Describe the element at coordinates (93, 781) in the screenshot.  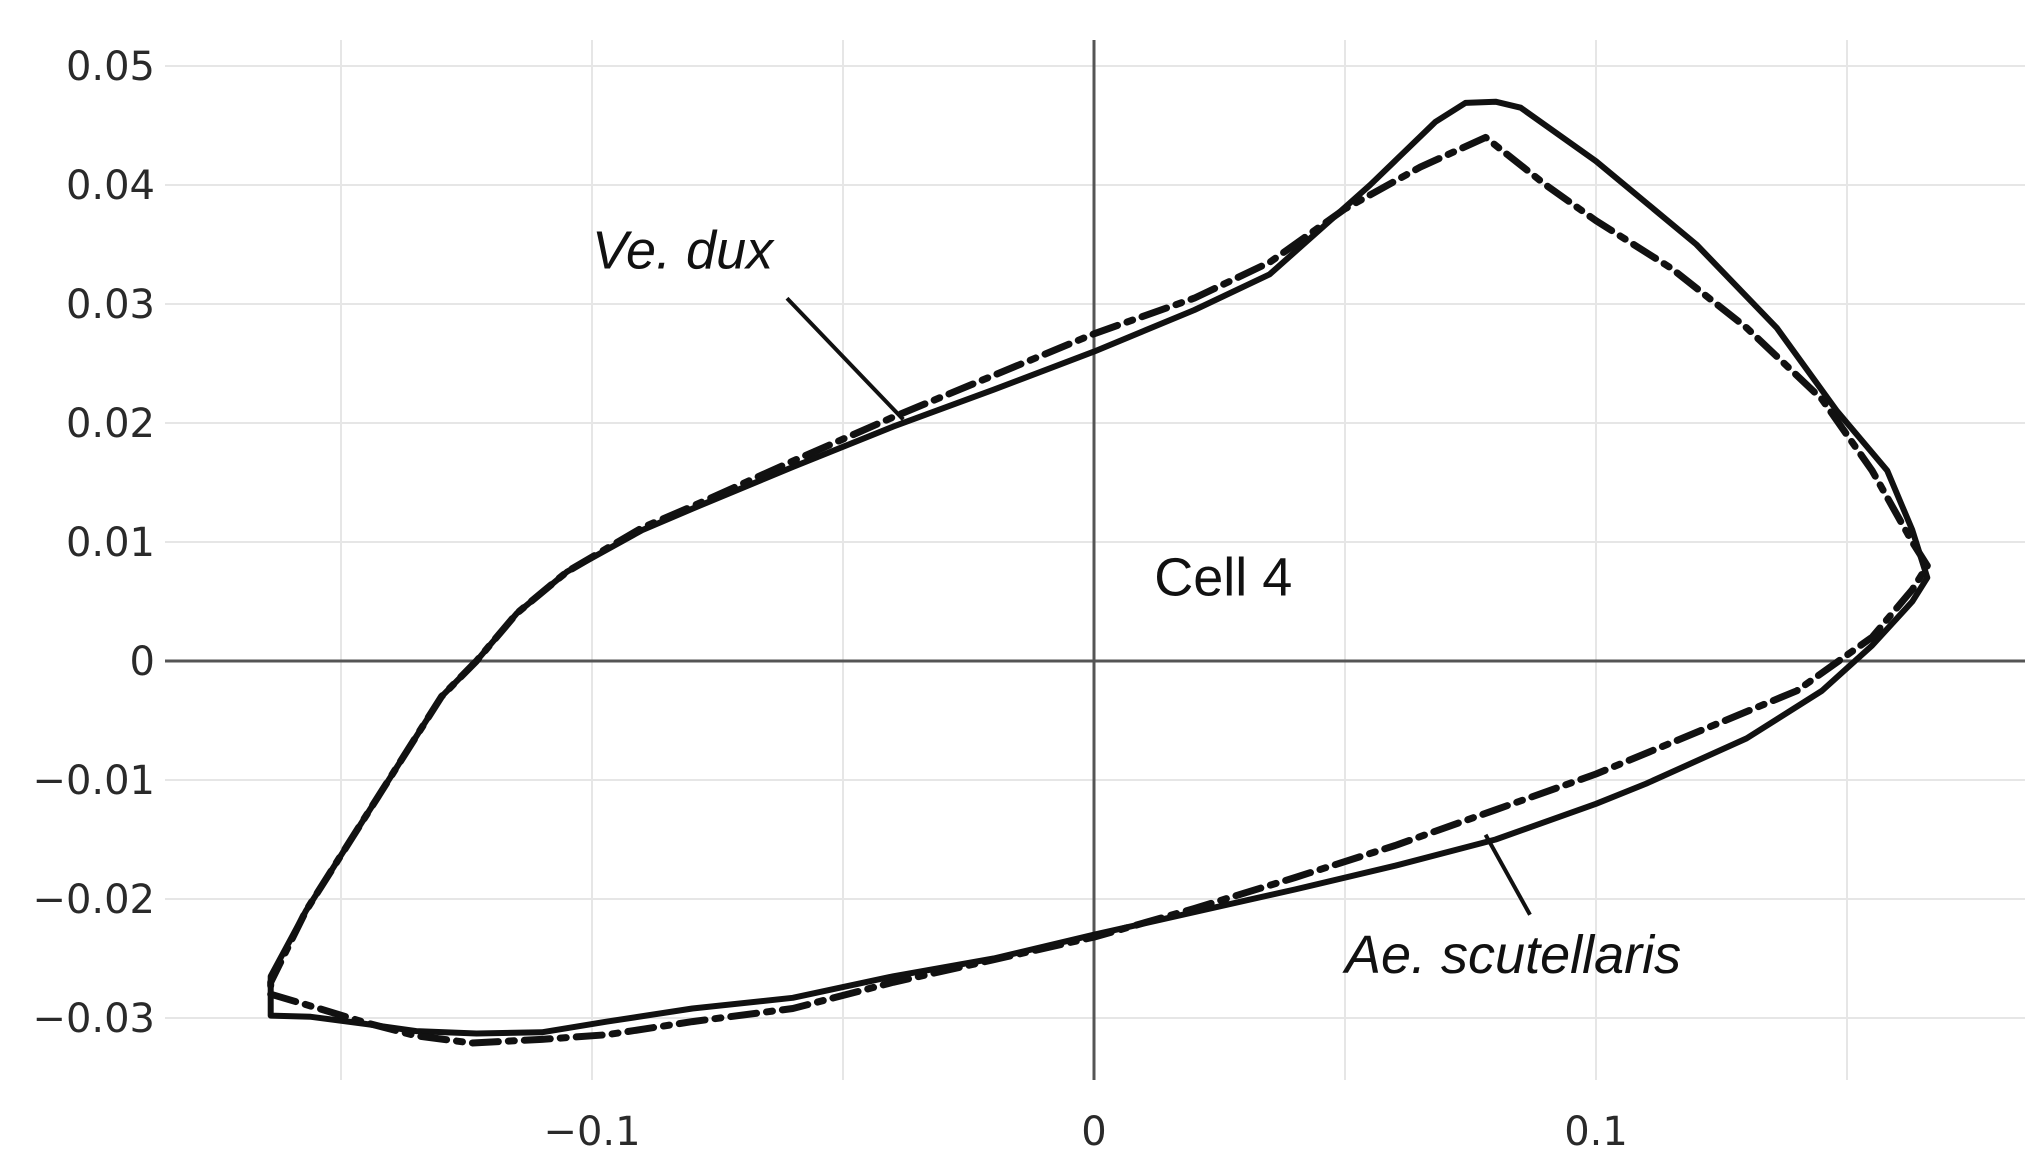
I see `y-tick-label: −0.01` at that location.